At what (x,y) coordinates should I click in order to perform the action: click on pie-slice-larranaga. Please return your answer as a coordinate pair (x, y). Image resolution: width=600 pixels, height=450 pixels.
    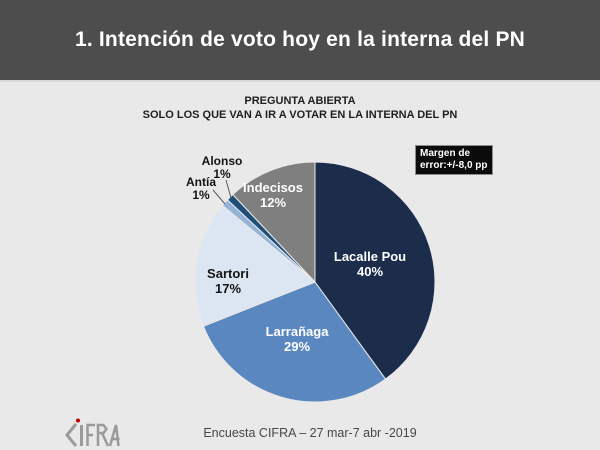
    Looking at the image, I should click on (294, 342).